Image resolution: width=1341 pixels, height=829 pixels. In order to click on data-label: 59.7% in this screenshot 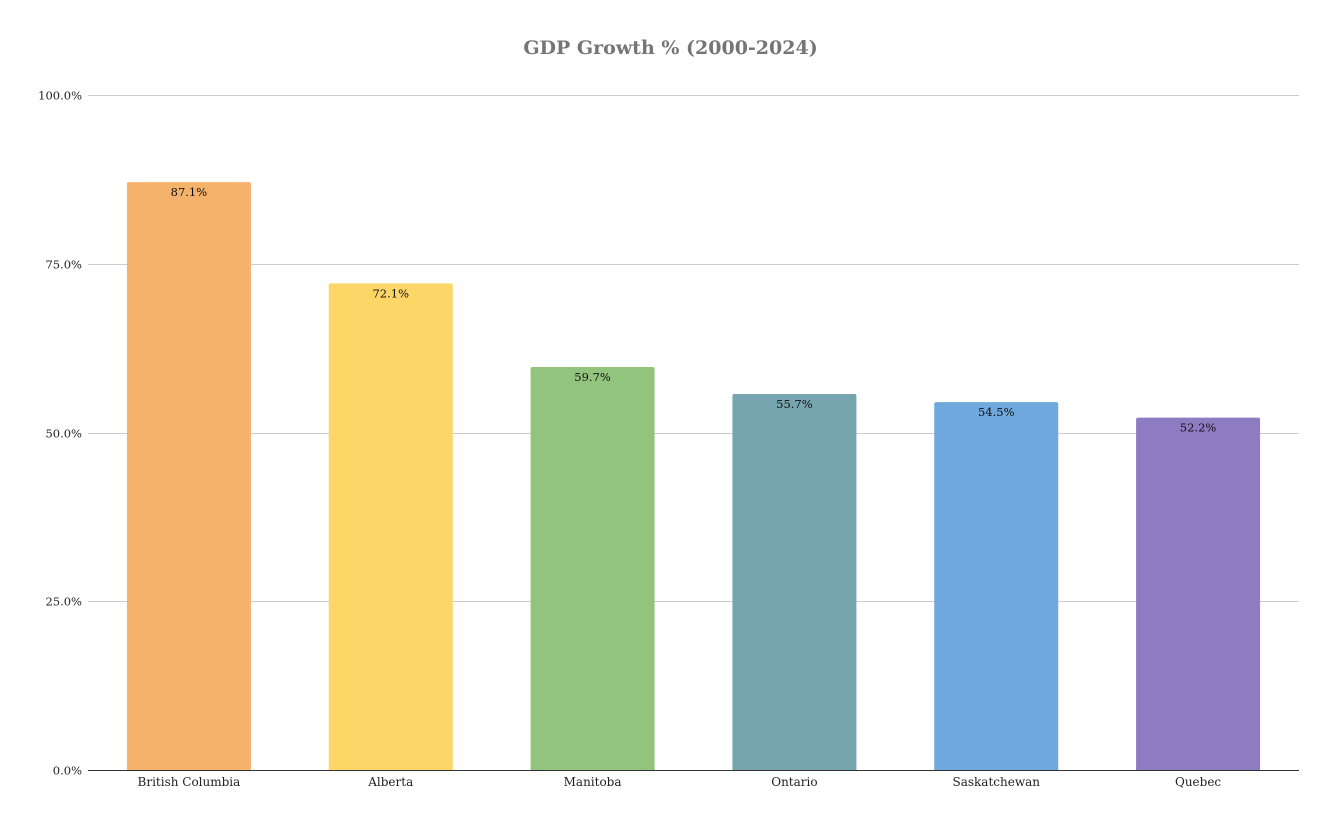, I will do `click(592, 377)`.